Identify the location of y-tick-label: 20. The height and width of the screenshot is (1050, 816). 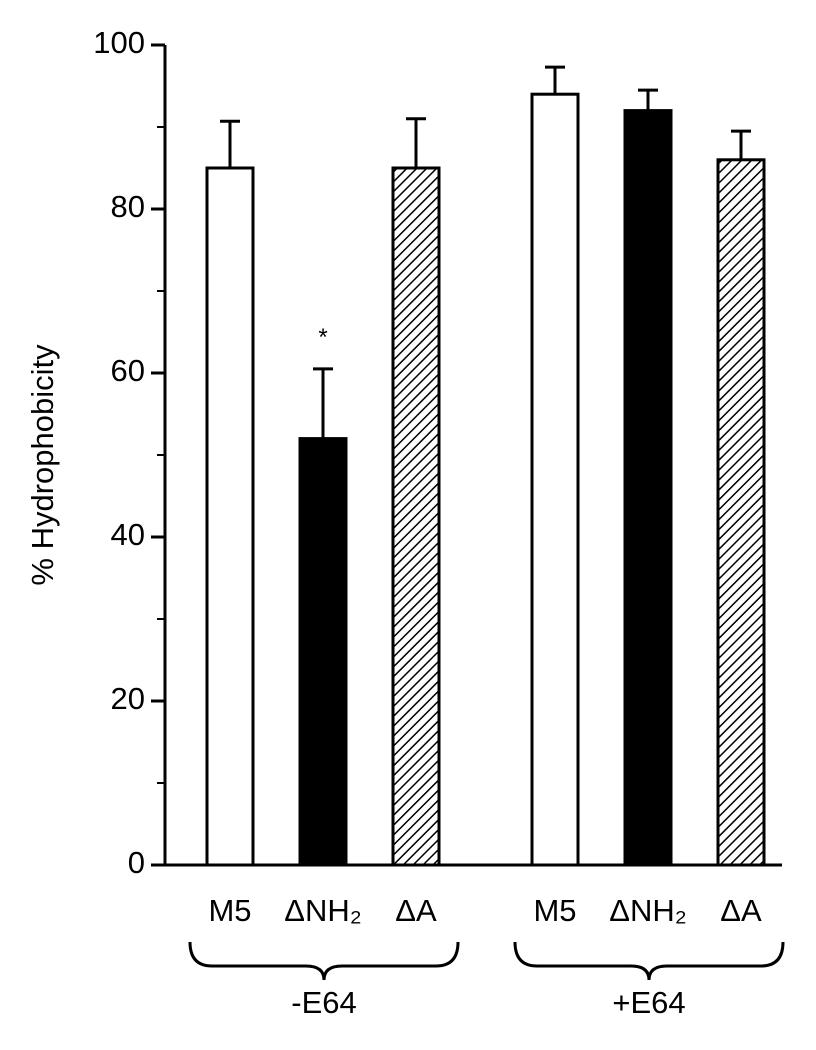
(128, 698).